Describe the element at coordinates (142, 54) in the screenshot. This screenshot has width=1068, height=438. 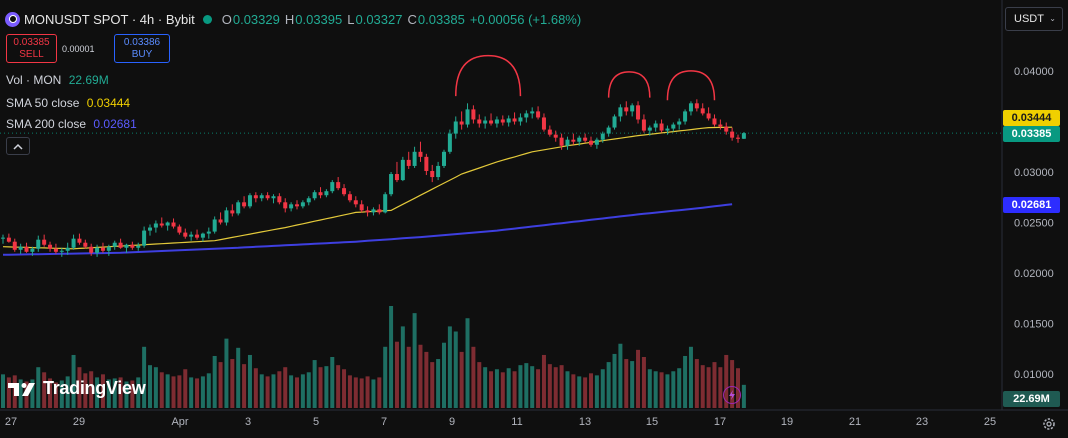
I see `buy-label: BUY` at that location.